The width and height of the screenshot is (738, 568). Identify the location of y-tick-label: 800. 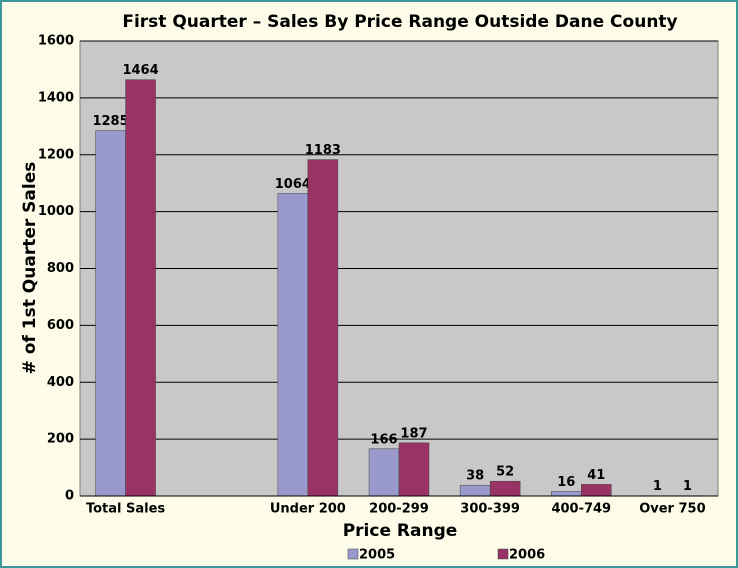
(60, 268).